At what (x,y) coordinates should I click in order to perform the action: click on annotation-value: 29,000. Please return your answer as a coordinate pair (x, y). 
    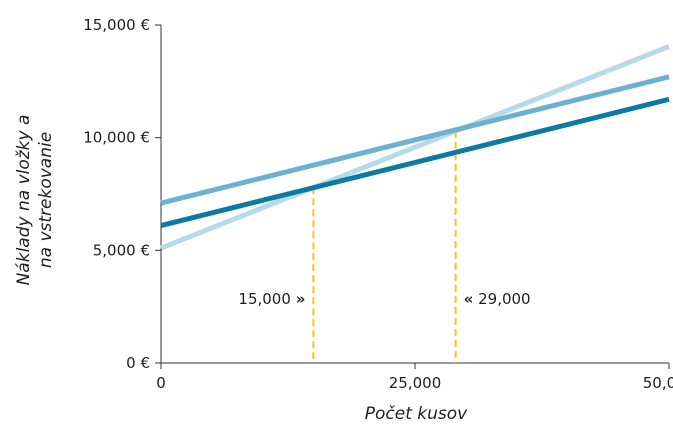
    Looking at the image, I should click on (504, 299).